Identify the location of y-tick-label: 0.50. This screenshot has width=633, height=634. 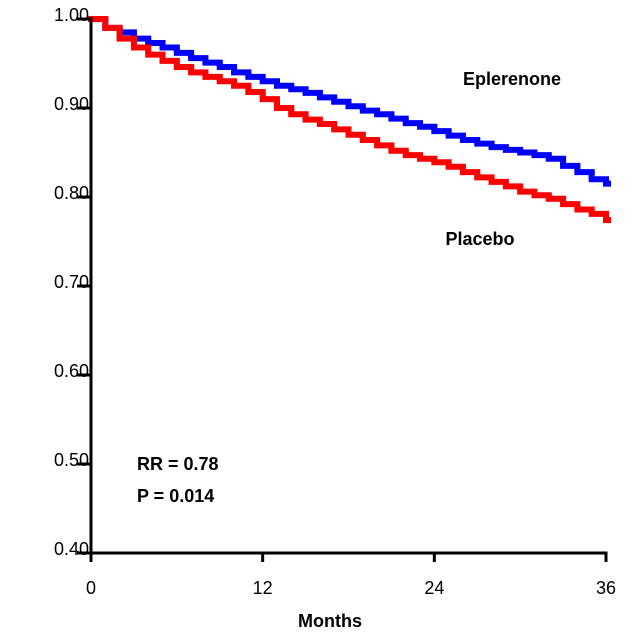
(71, 460).